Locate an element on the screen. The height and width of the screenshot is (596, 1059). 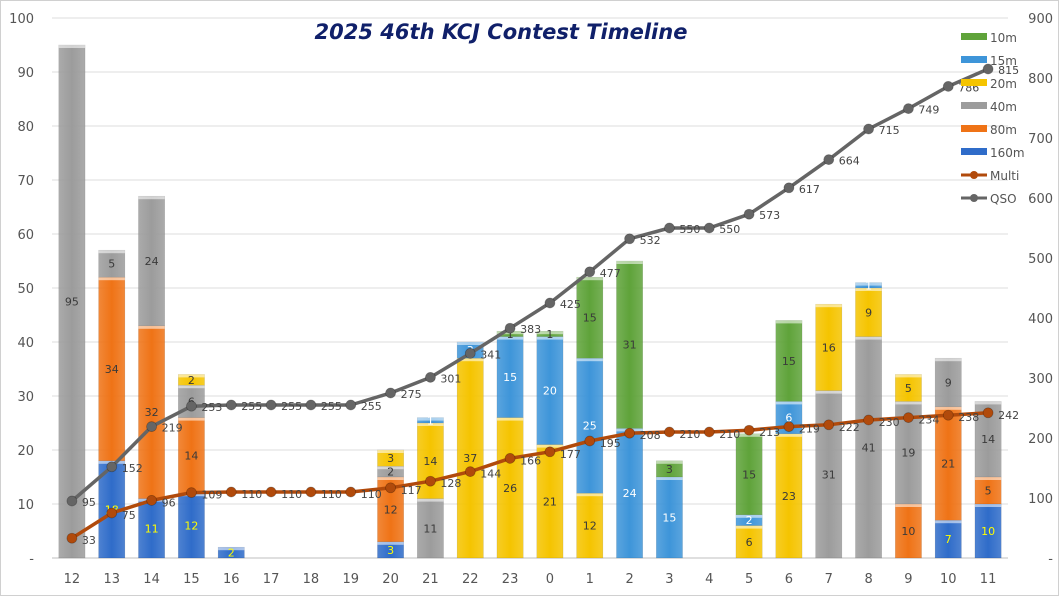
line-data-label: 301 is located at coordinates (450, 378).